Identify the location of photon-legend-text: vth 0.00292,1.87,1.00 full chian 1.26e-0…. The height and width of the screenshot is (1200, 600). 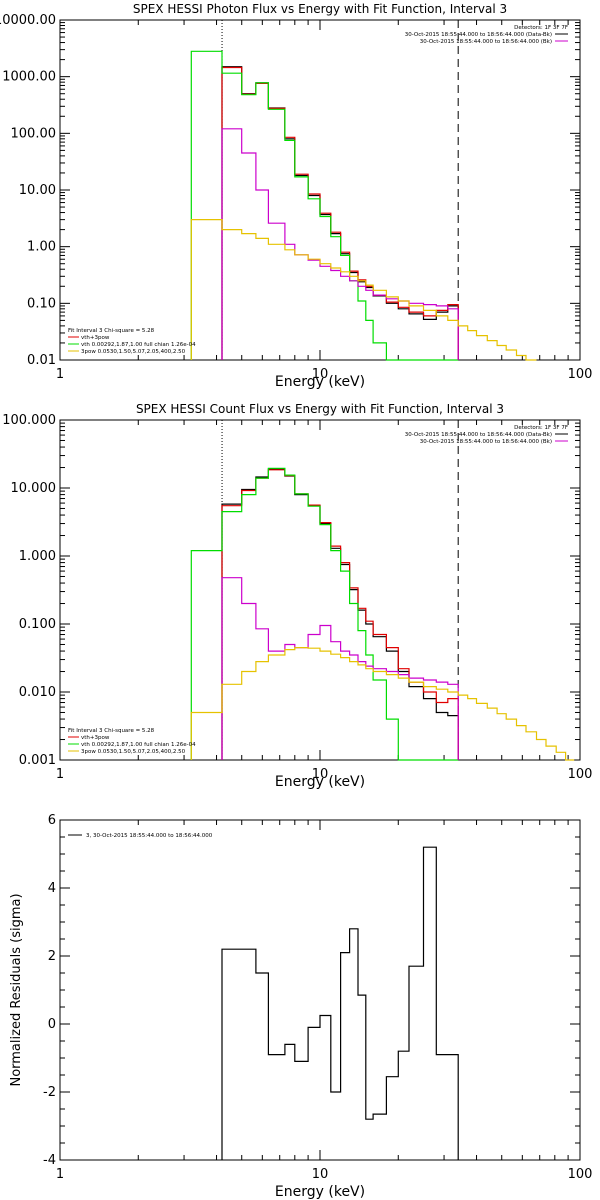
(138, 345).